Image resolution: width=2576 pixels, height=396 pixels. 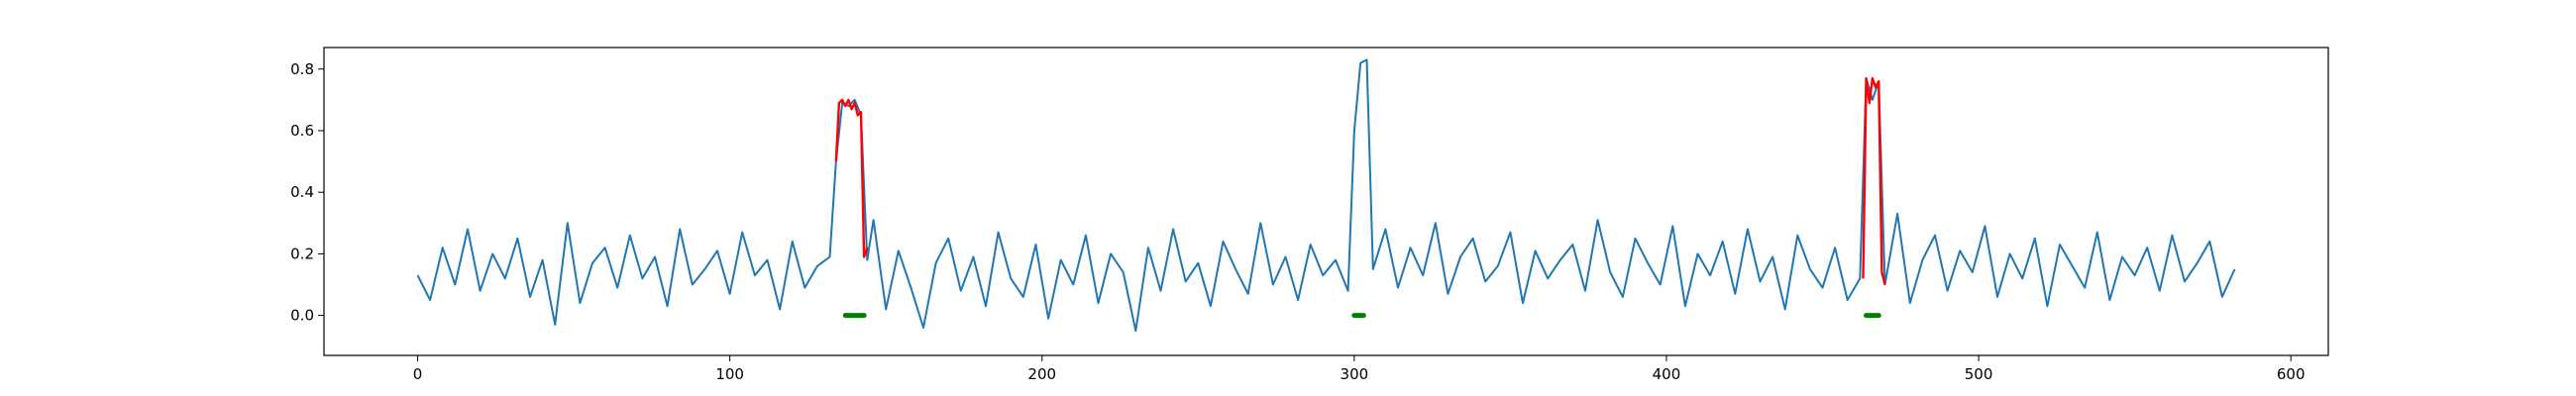 I want to click on y-tick-label: 0.8, so click(x=302, y=69).